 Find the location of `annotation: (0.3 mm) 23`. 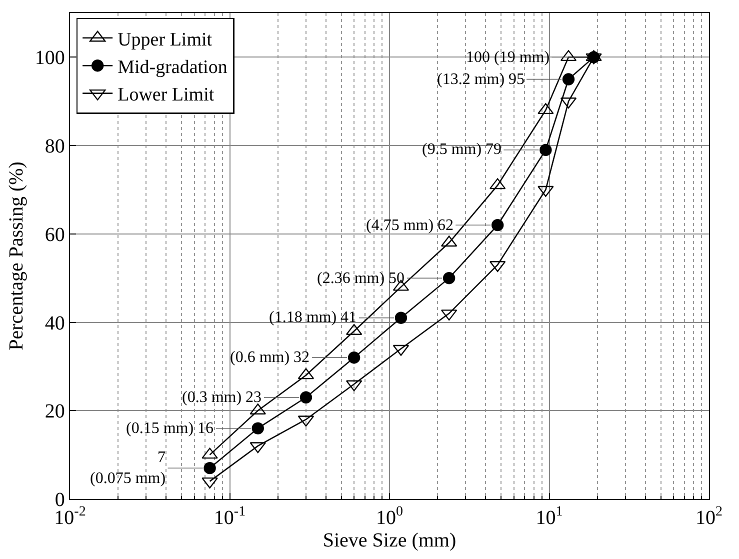

annotation: (0.3 mm) 23 is located at coordinates (222, 397).